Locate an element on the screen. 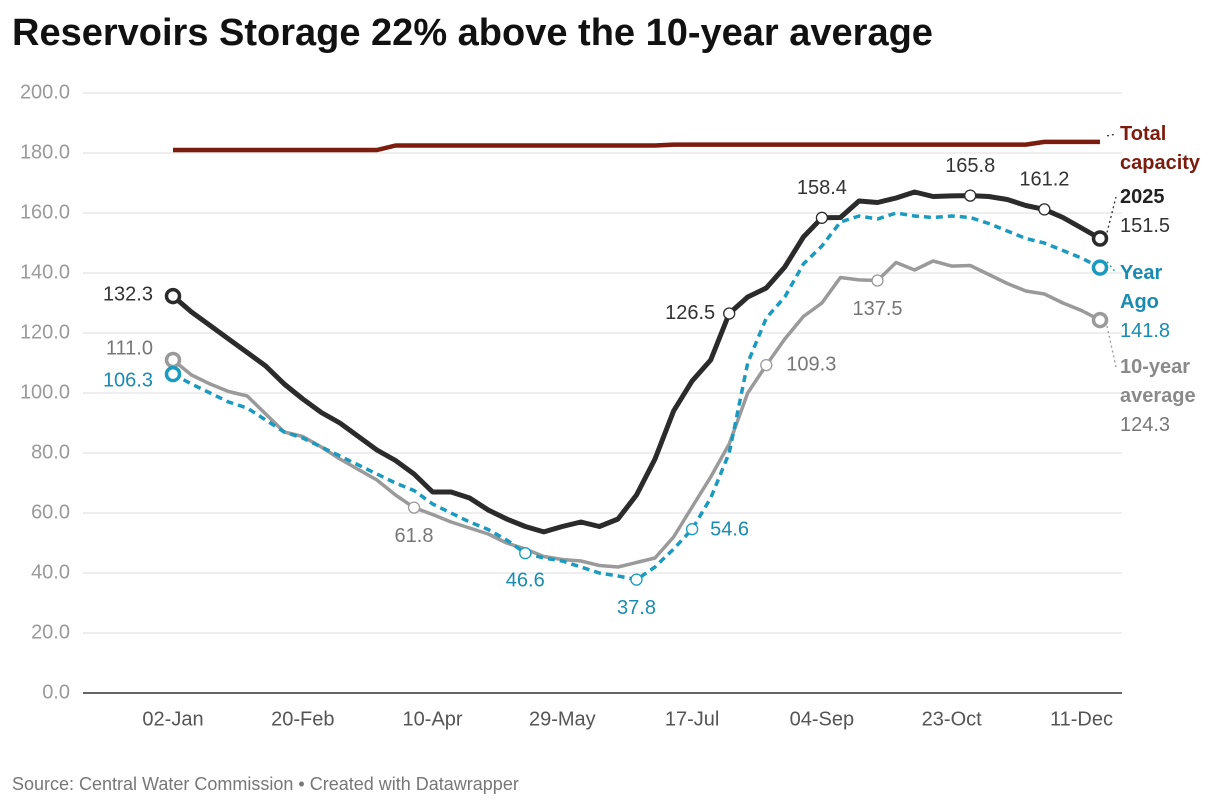 This screenshot has height=810, width=1220. end-label: 10-year average 124.3 is located at coordinates (1170, 396).